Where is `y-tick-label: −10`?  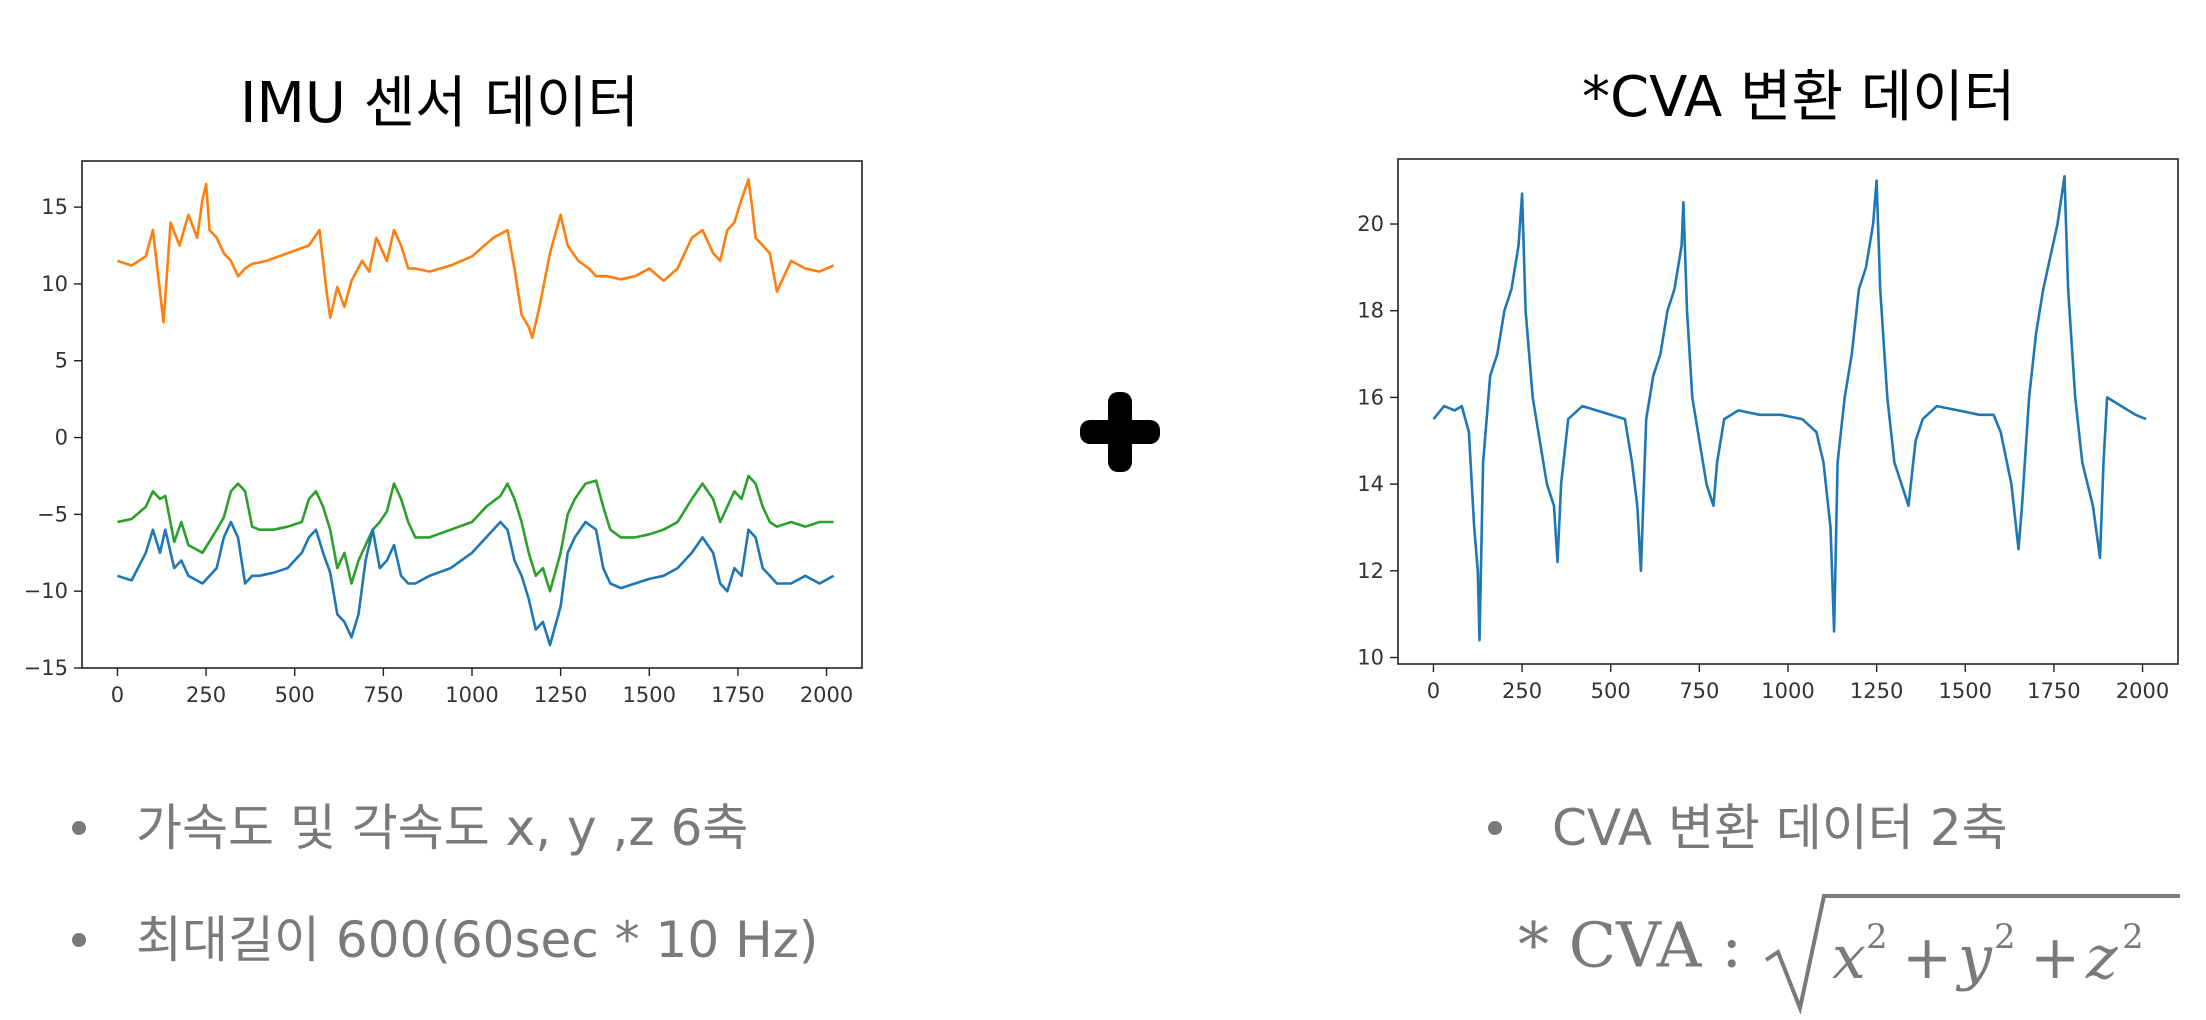 y-tick-label: −10 is located at coordinates (46, 591).